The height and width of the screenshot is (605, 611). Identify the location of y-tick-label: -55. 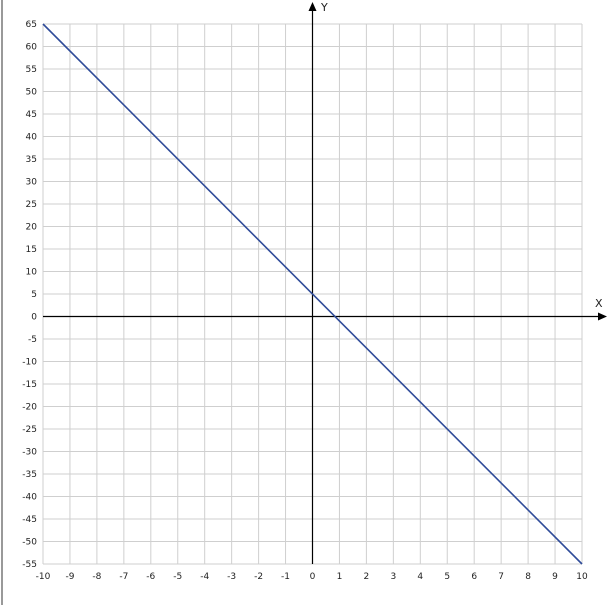
(29, 565).